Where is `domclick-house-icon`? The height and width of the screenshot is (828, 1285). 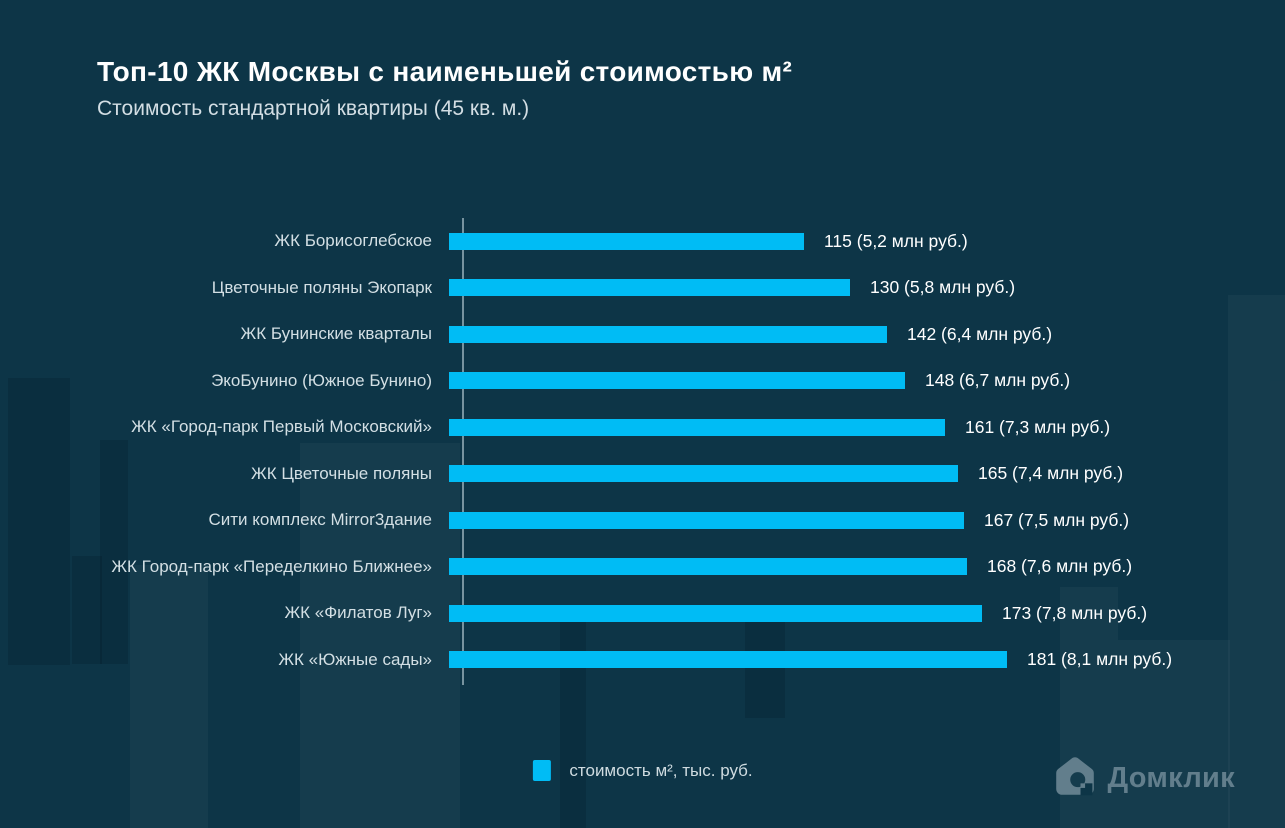 domclick-house-icon is located at coordinates (1075, 778).